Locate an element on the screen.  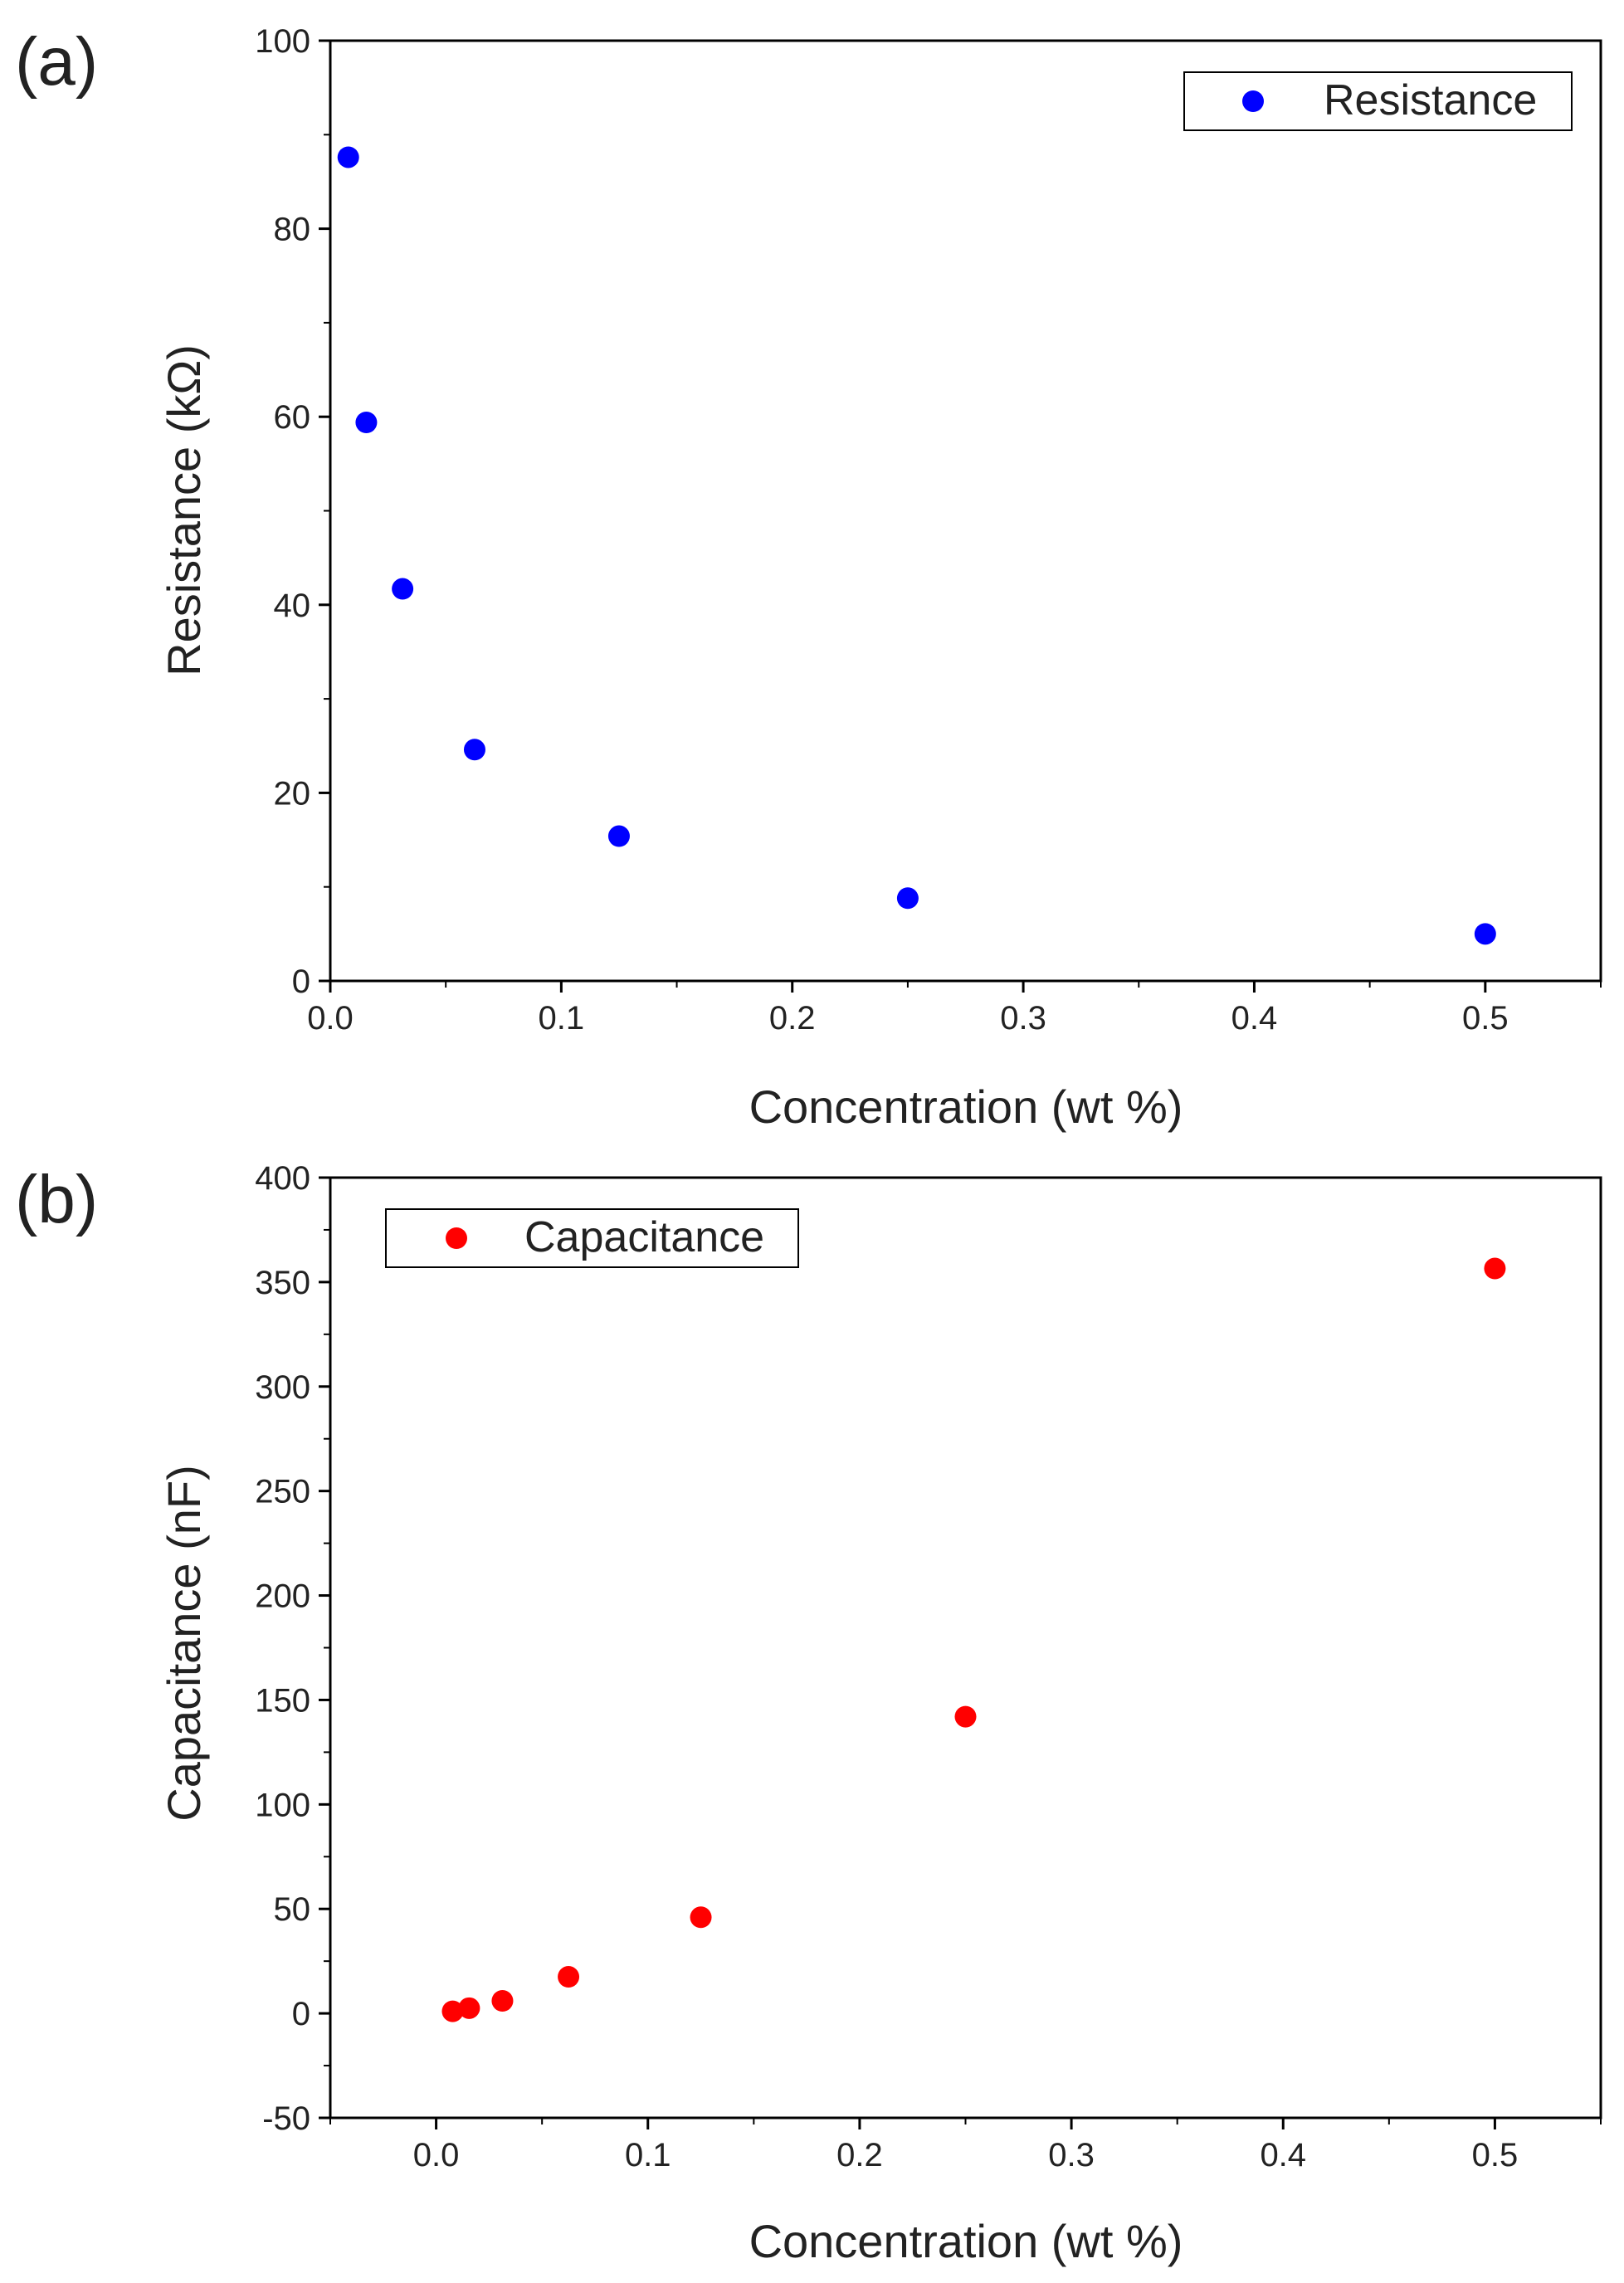
y-tick-label: 150 is located at coordinates (282, 1700).